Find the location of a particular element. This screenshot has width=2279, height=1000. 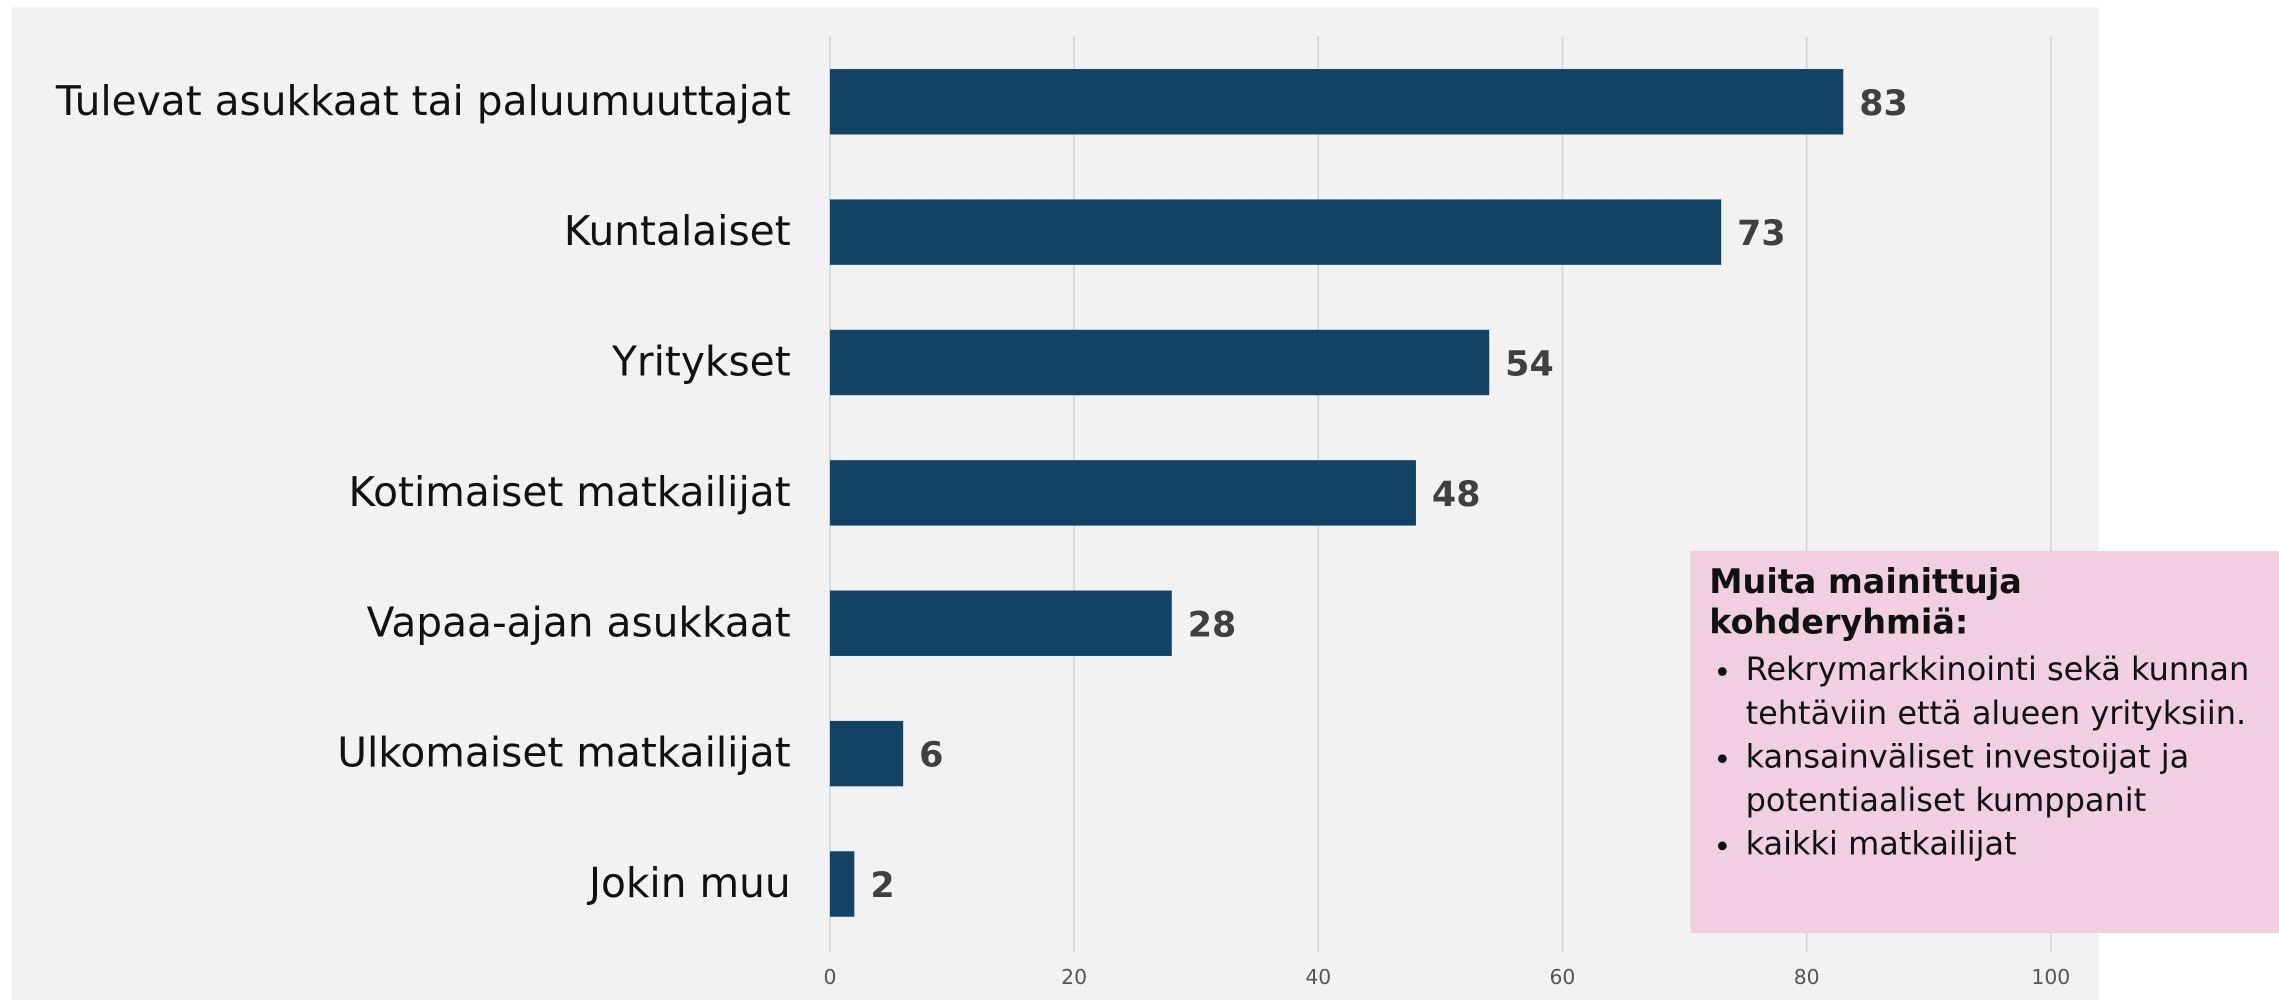

x-tick-label: 20 is located at coordinates (1074, 977).